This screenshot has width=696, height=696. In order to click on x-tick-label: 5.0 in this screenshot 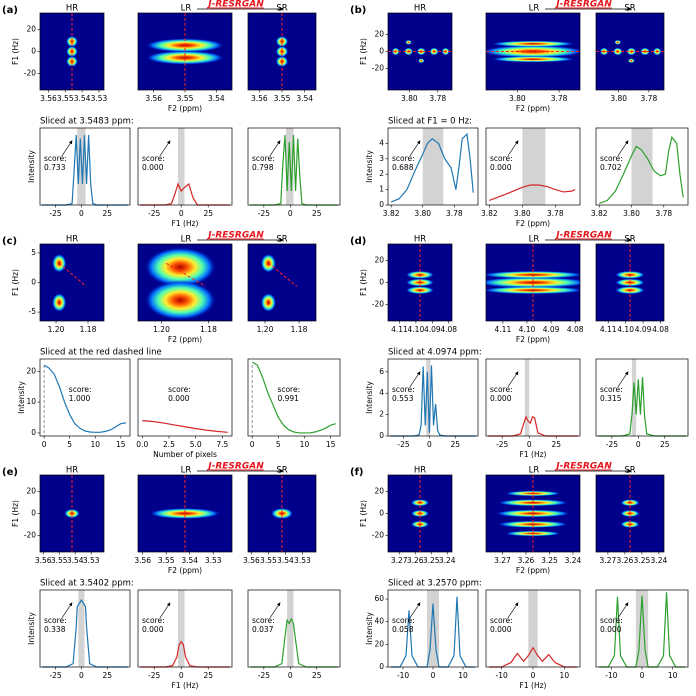, I will do `click(196, 444)`.